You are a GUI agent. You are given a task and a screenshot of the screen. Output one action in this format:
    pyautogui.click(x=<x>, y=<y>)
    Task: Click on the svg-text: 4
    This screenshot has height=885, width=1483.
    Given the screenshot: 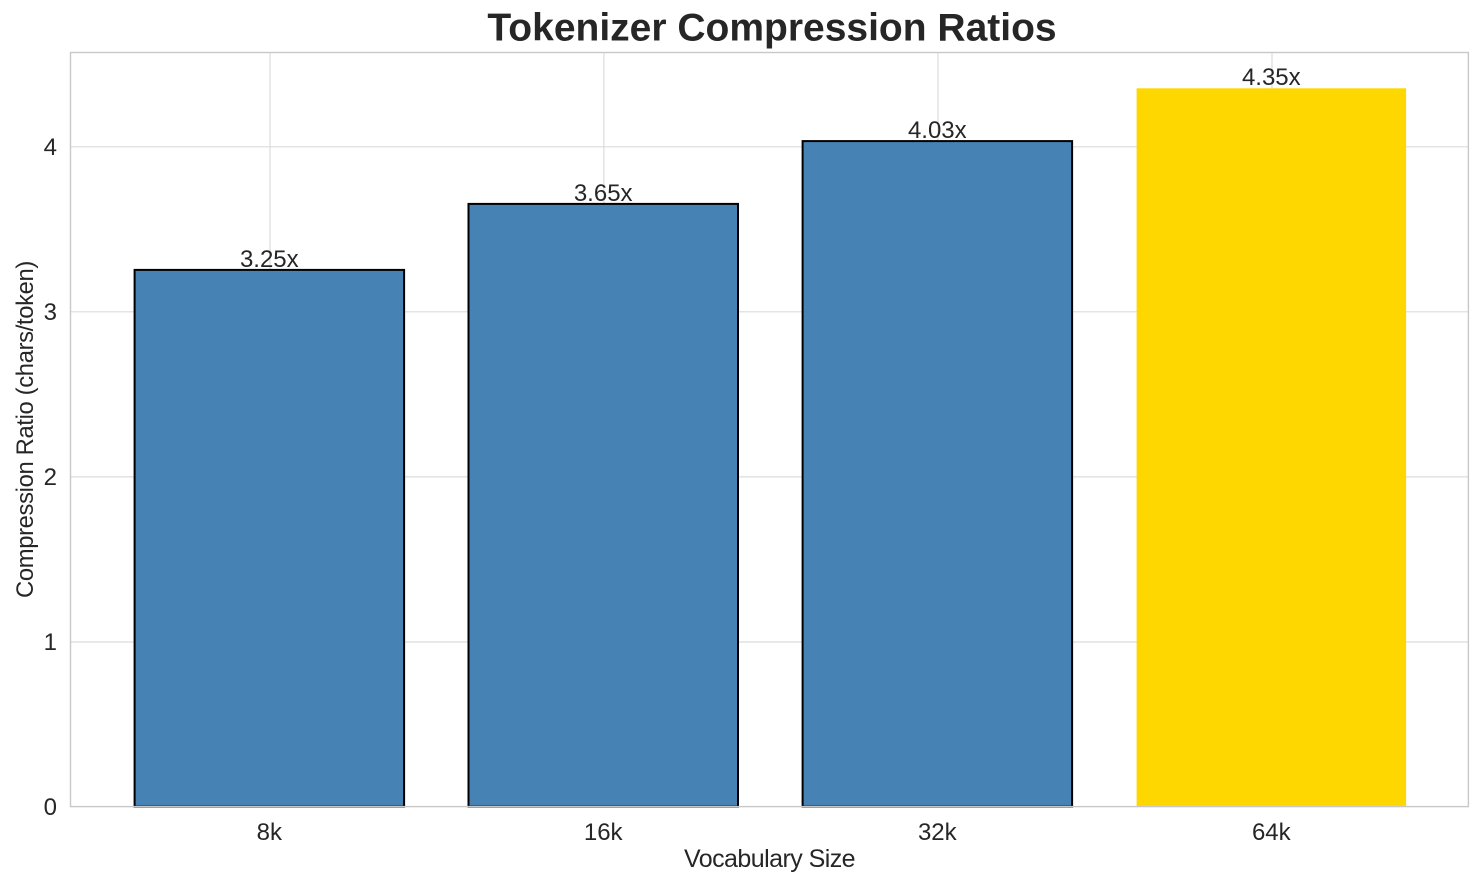 What is the action you would take?
    pyautogui.click(x=50, y=147)
    